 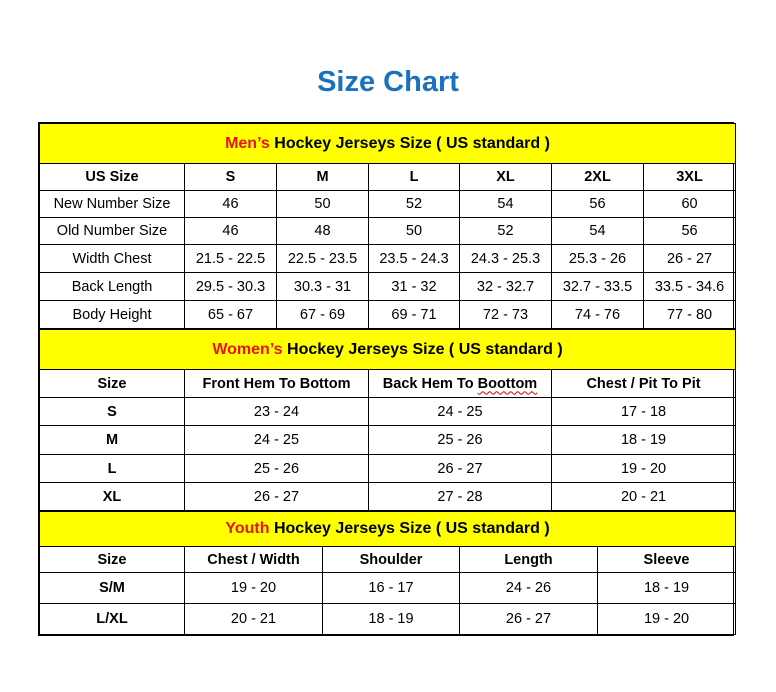 I want to click on column-header-label: XL, so click(x=505, y=177).